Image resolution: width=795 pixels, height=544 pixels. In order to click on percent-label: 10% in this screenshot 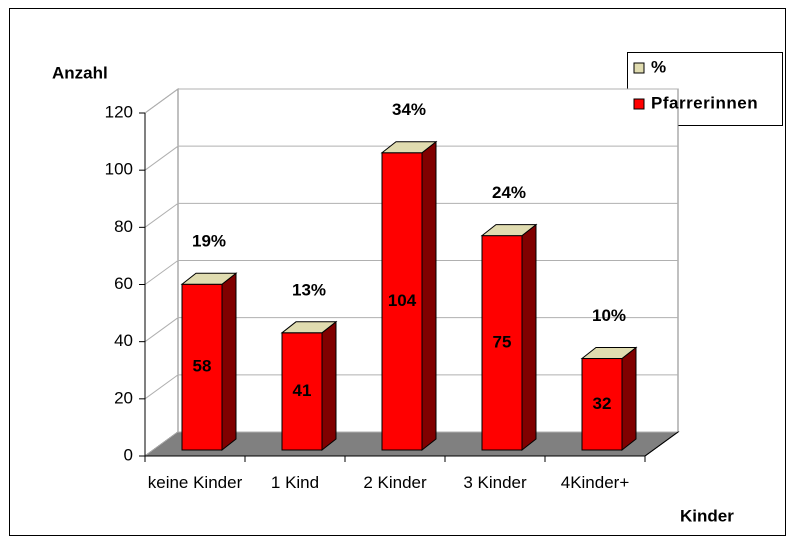, I will do `click(609, 315)`.